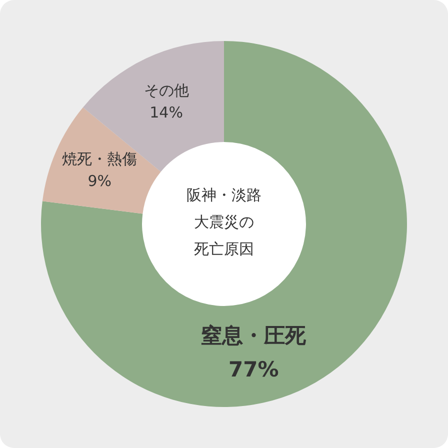 The height and width of the screenshot is (448, 448). Describe the element at coordinates (100, 181) in the screenshot. I see `data-label: 9%` at that location.